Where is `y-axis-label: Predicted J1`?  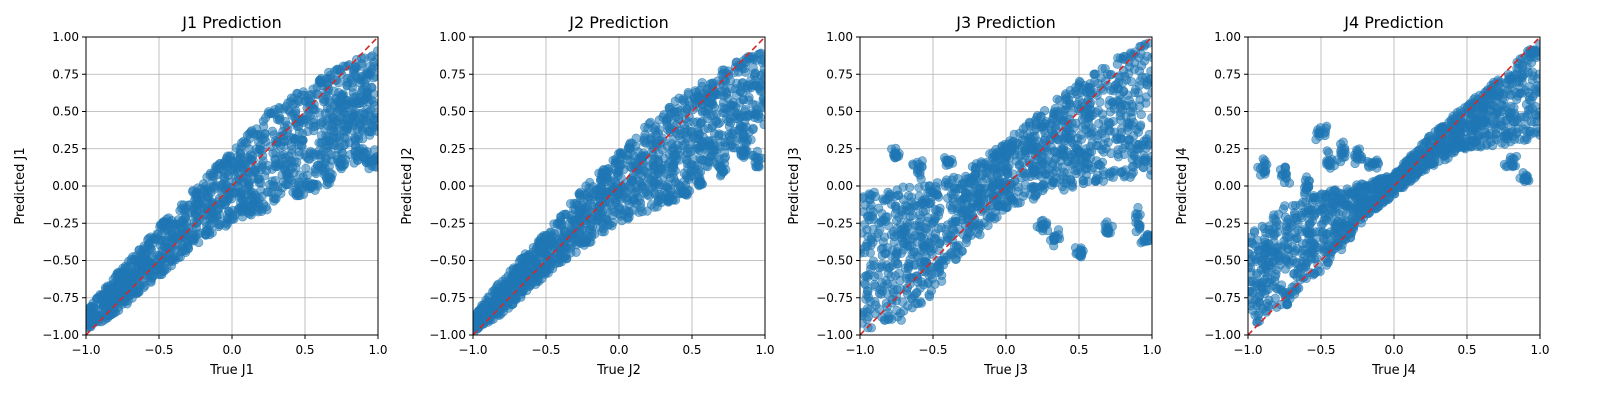
y-axis-label: Predicted J1 is located at coordinates (20, 185).